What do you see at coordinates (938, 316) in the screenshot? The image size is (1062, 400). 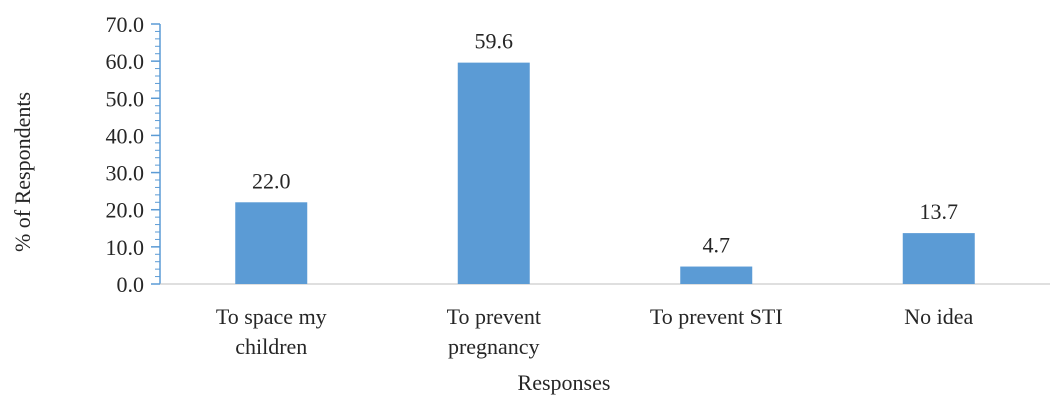 I see `x-tick-label: No idea` at bounding box center [938, 316].